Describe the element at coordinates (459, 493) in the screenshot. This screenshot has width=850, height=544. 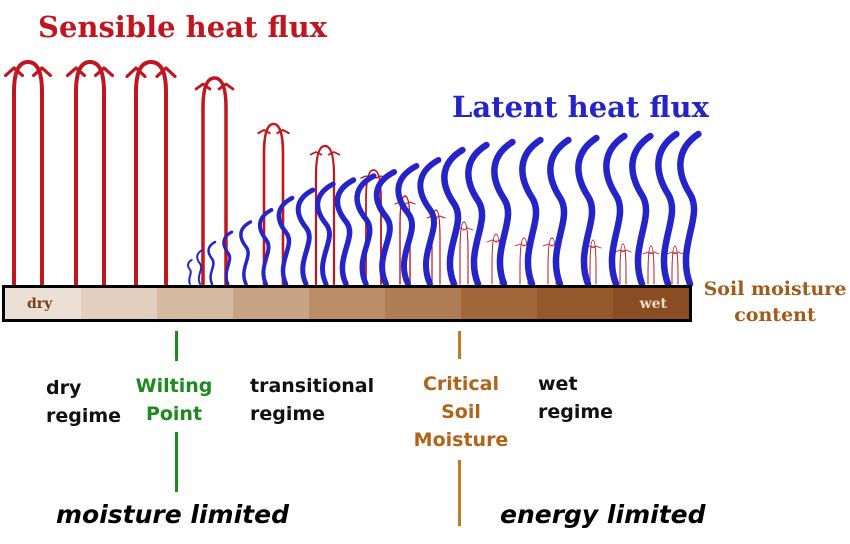
I see `critical-moisture-line-bottom` at that location.